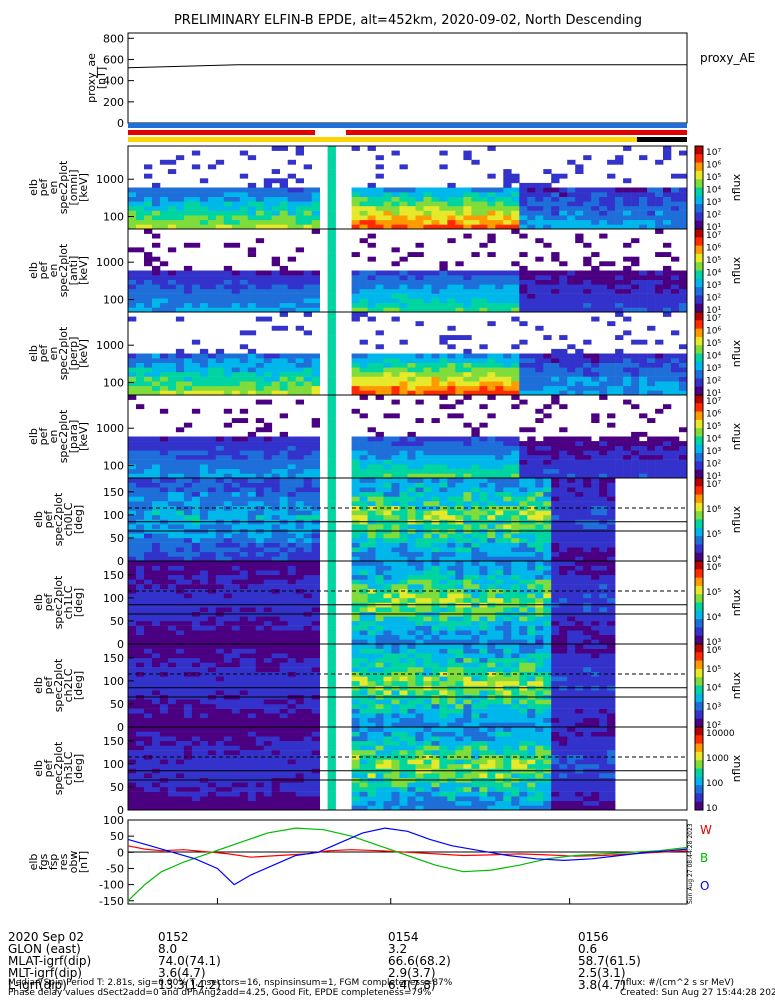  I want to click on colorbar-tick-label: 10⁷, so click(713, 236).